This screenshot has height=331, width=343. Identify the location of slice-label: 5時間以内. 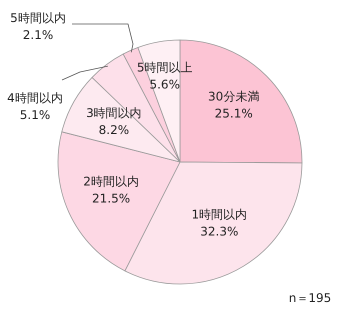
(38, 18).